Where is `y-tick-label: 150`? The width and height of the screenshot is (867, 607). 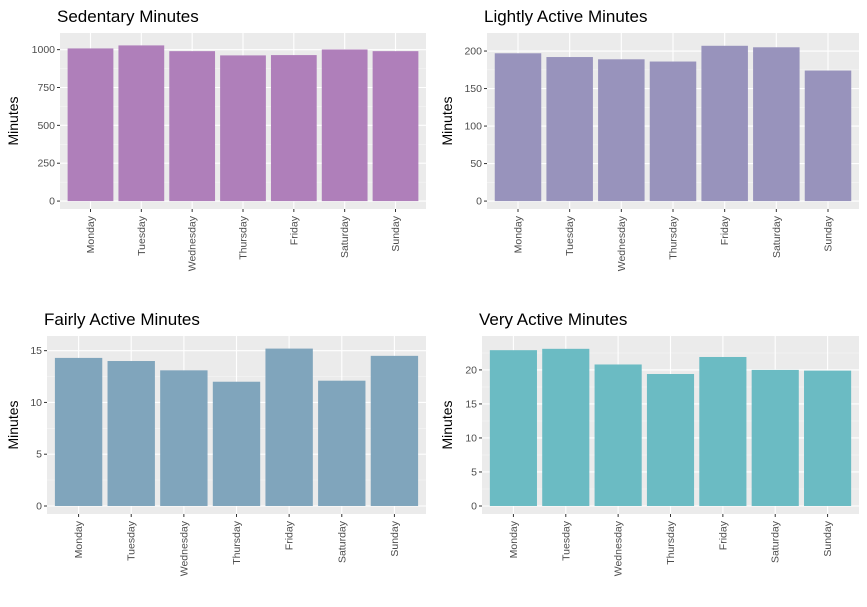 y-tick-label: 150 is located at coordinates (473, 89).